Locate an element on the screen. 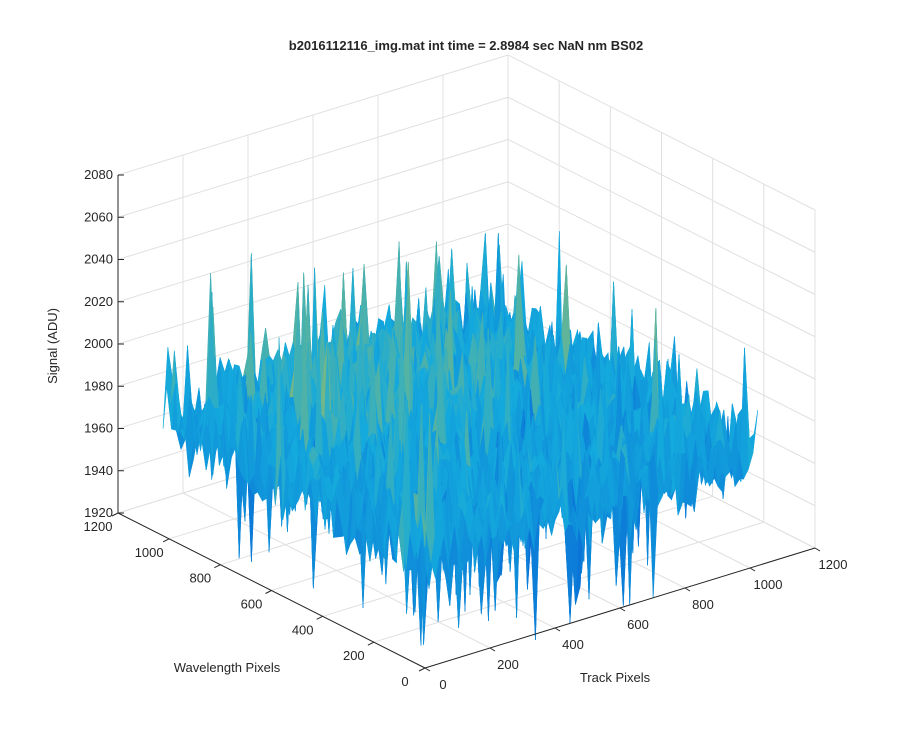  x-tick-label: 1000 is located at coordinates (768, 584).